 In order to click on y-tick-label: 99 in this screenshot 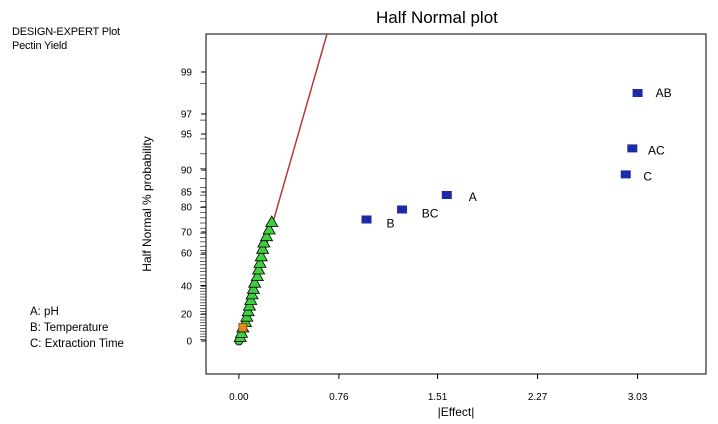, I will do `click(187, 73)`.